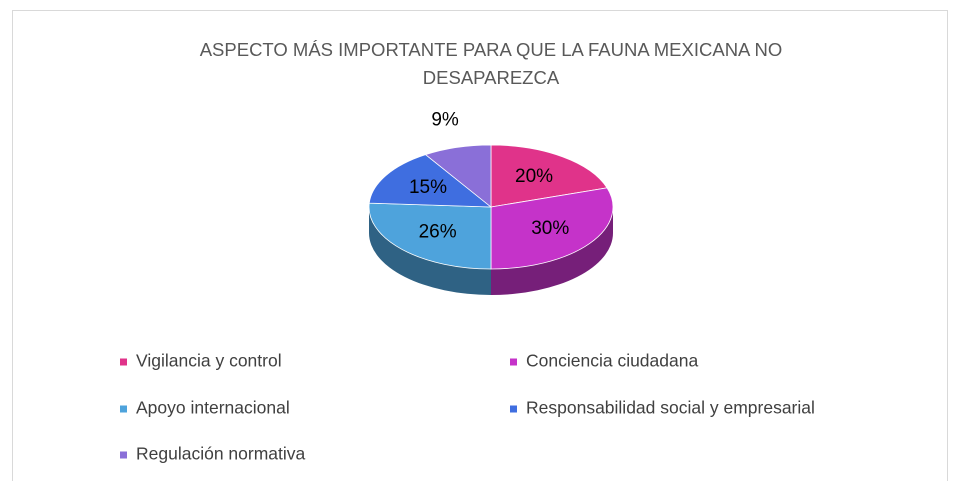 This screenshot has width=960, height=481. I want to click on data-label: 30%, so click(550, 228).